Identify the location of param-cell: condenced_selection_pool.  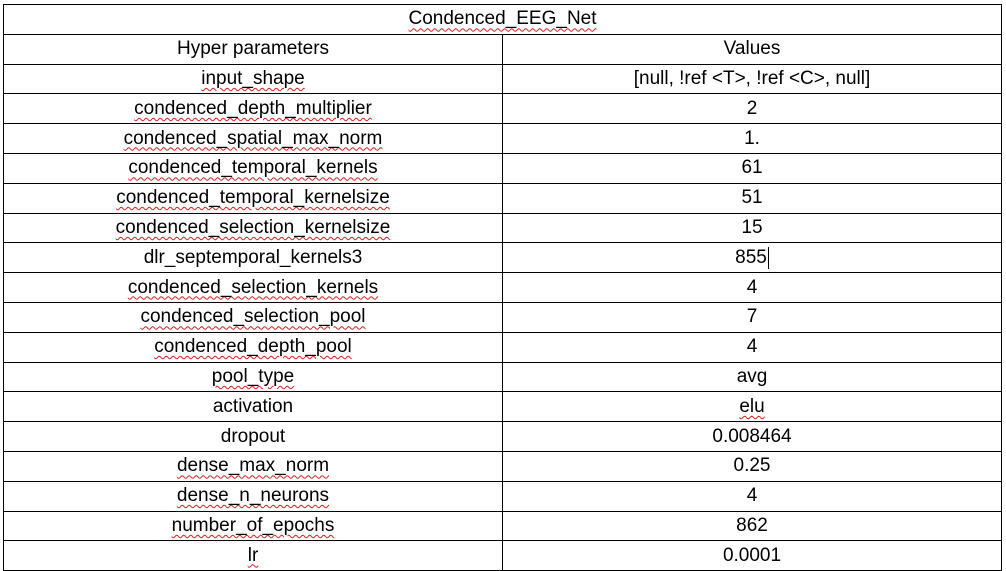
(253, 317).